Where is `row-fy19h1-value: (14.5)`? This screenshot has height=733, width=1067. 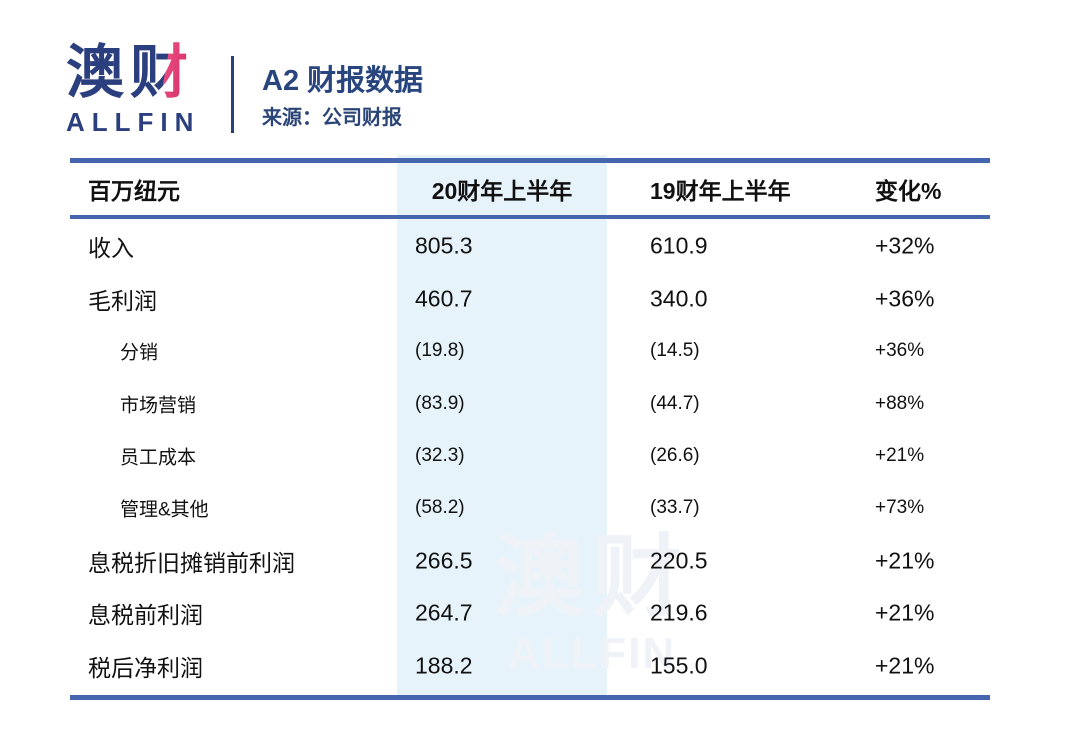
row-fy19h1-value: (14.5) is located at coordinates (675, 351).